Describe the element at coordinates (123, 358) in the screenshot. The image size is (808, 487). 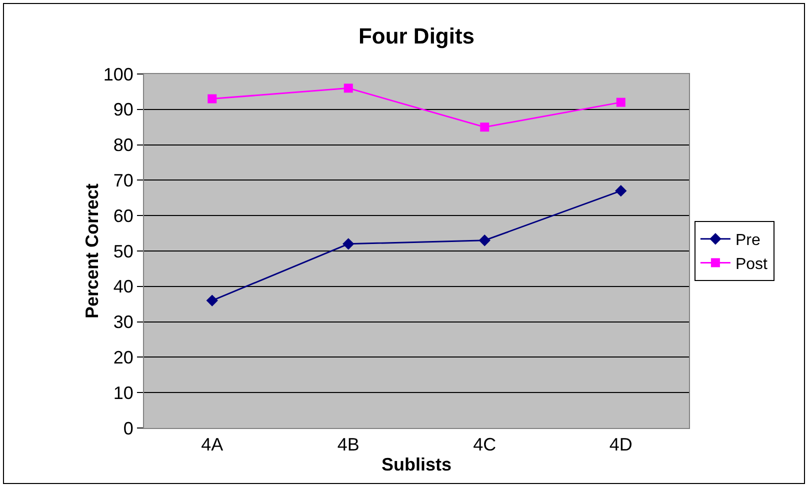
I see `y-tick-label: 20` at that location.